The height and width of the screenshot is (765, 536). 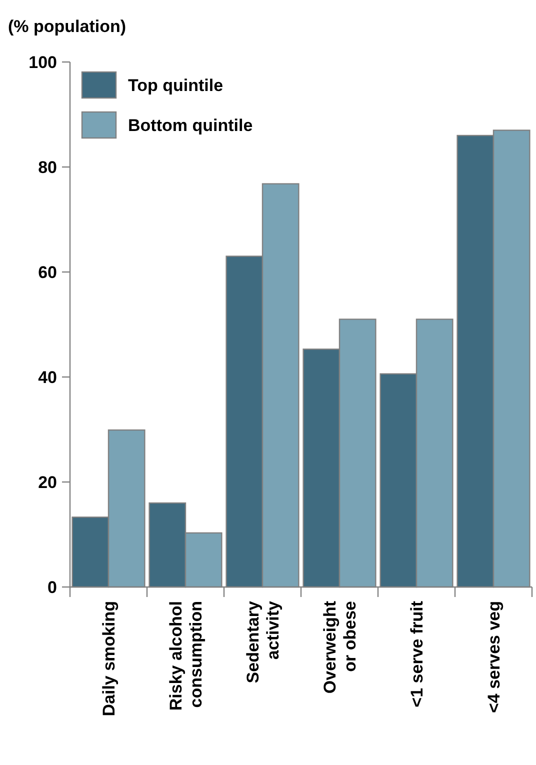 What do you see at coordinates (109, 658) in the screenshot?
I see `x-tick-label: Daily smoking` at bounding box center [109, 658].